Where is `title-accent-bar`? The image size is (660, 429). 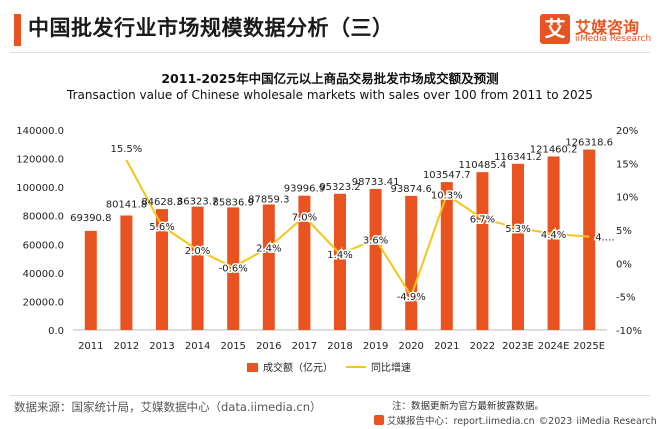 title-accent-bar is located at coordinates (17, 30).